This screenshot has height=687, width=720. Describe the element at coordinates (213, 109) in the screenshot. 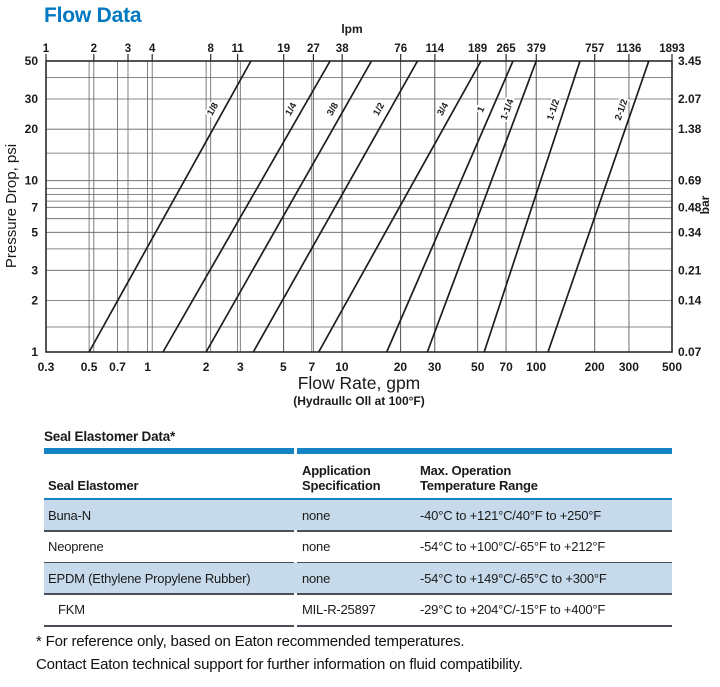

I see `flow-line-label: 1/8` at that location.